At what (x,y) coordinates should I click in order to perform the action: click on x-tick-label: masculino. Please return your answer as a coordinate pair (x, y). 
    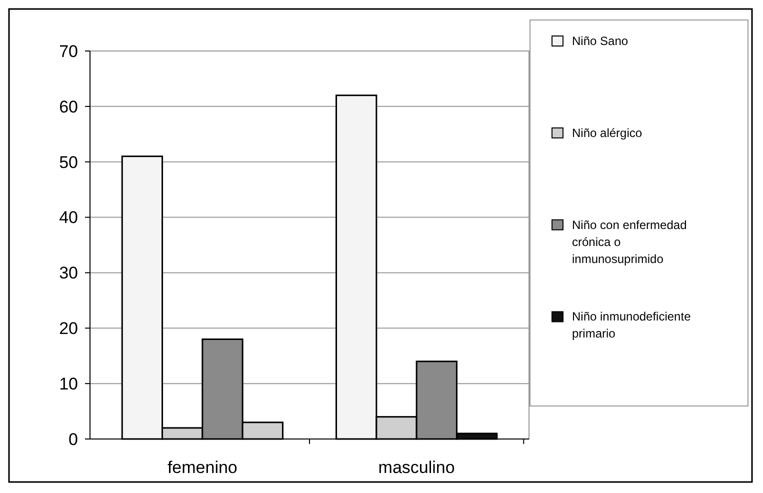
    Looking at the image, I should click on (416, 467).